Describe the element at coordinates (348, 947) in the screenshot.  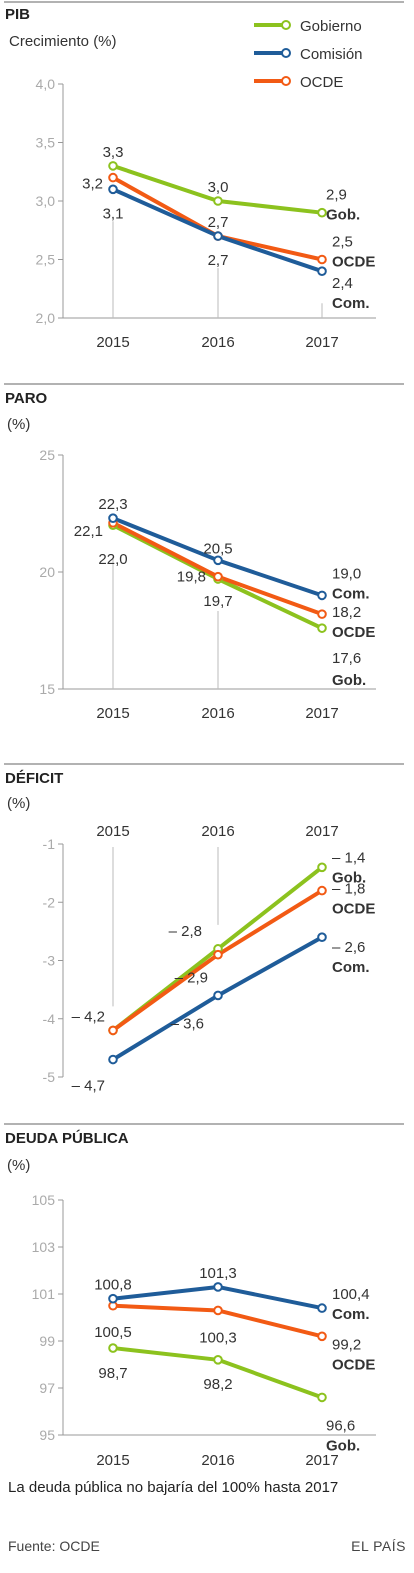
I see `data-label-comision: – 2,6` at that location.